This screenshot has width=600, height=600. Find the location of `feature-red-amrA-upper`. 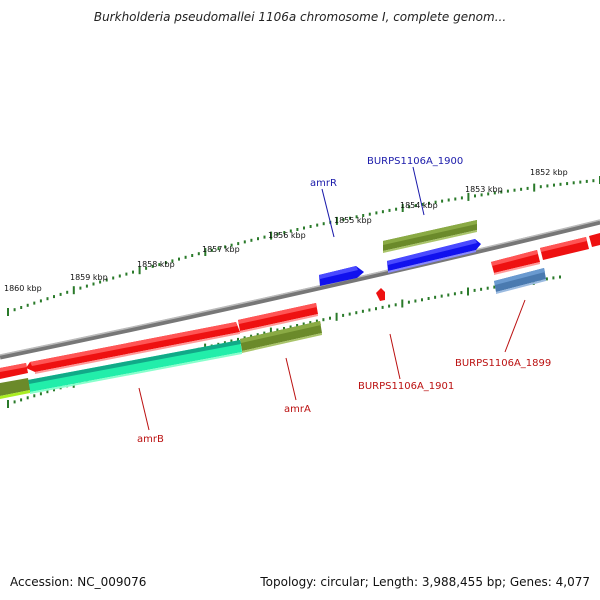

feature-red-amrA-upper is located at coordinates (278, 318).